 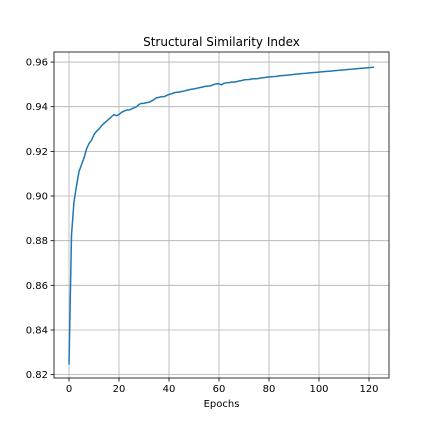 What do you see at coordinates (69, 389) in the screenshot?
I see `x-tick-label: 0` at bounding box center [69, 389].